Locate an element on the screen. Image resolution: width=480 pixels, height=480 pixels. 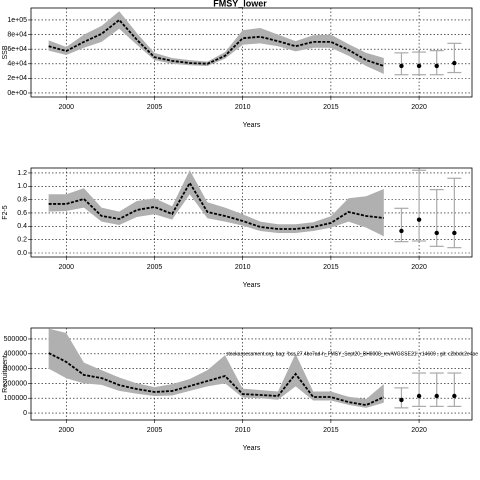
y-tick-label: 0 is located at coordinates (25, 413).